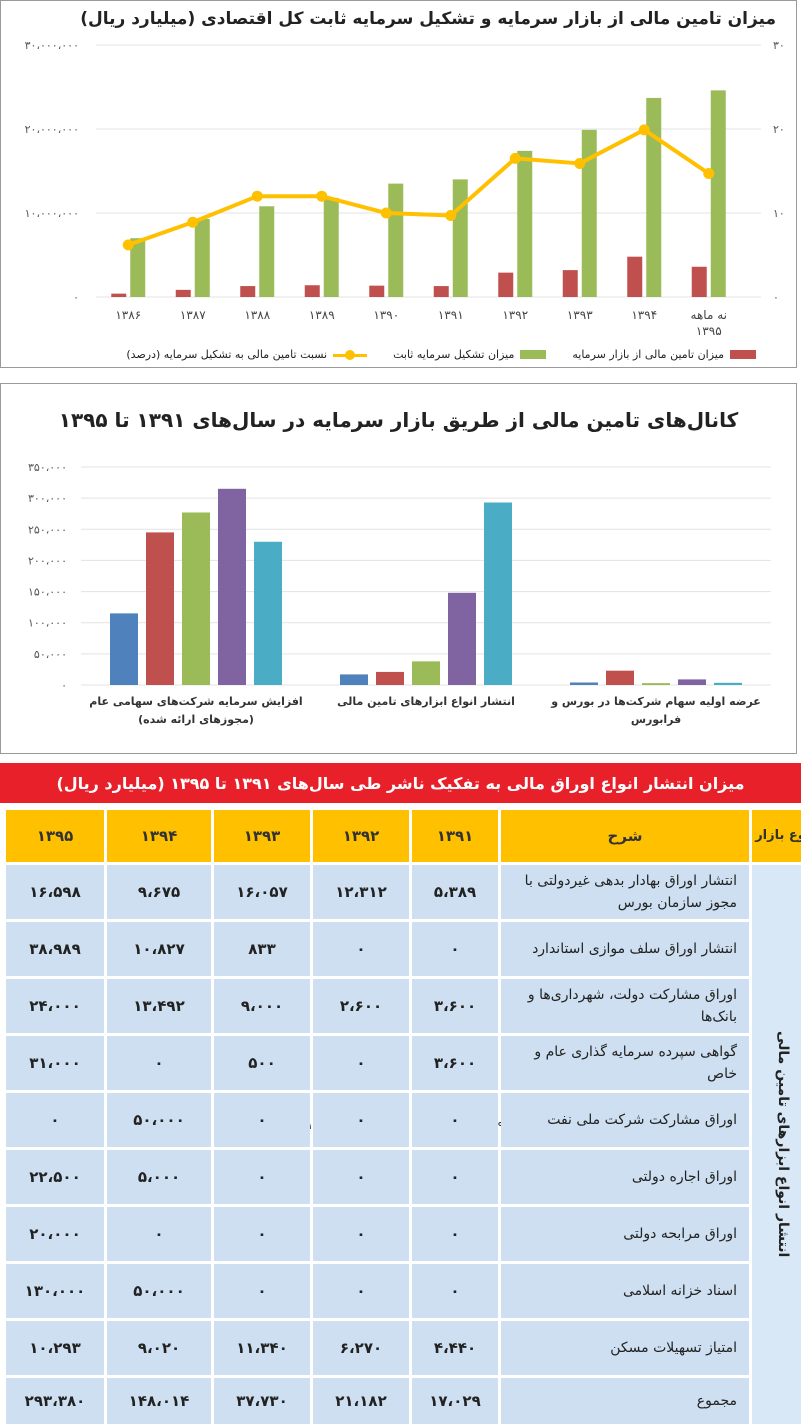  What do you see at coordinates (52, 213) in the screenshot?
I see `y-tick-label: ۱۰،۰۰۰،۰۰۰` at bounding box center [52, 213].